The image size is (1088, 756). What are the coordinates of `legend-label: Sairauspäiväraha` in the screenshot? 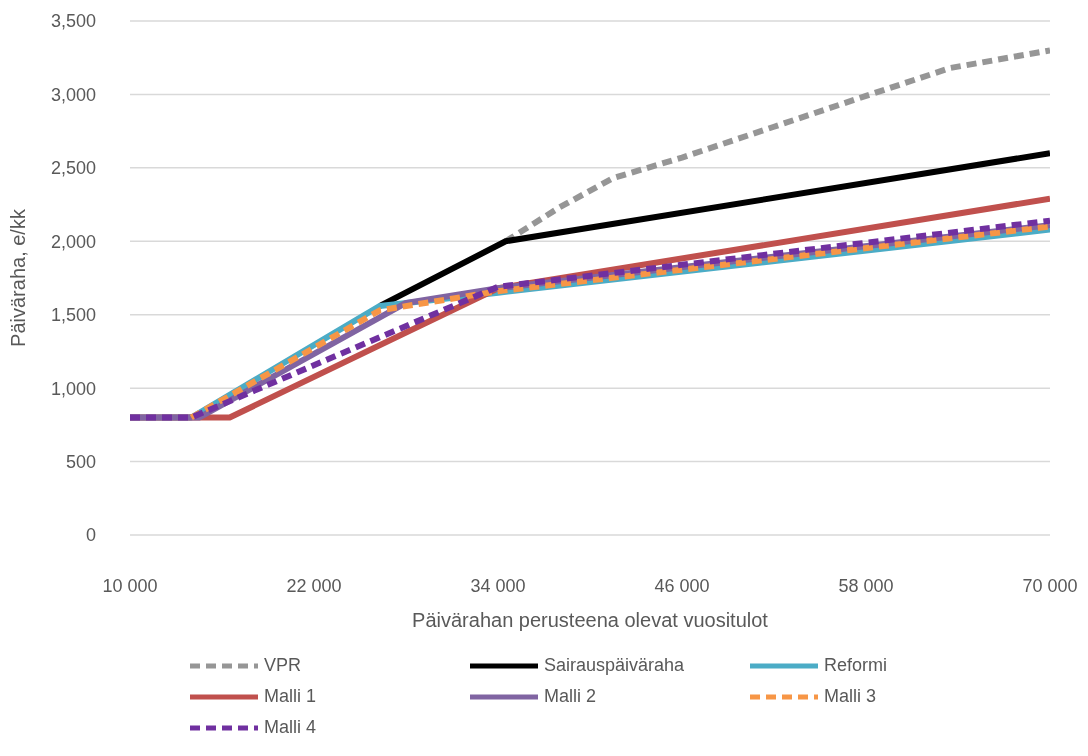 It's located at (614, 665).